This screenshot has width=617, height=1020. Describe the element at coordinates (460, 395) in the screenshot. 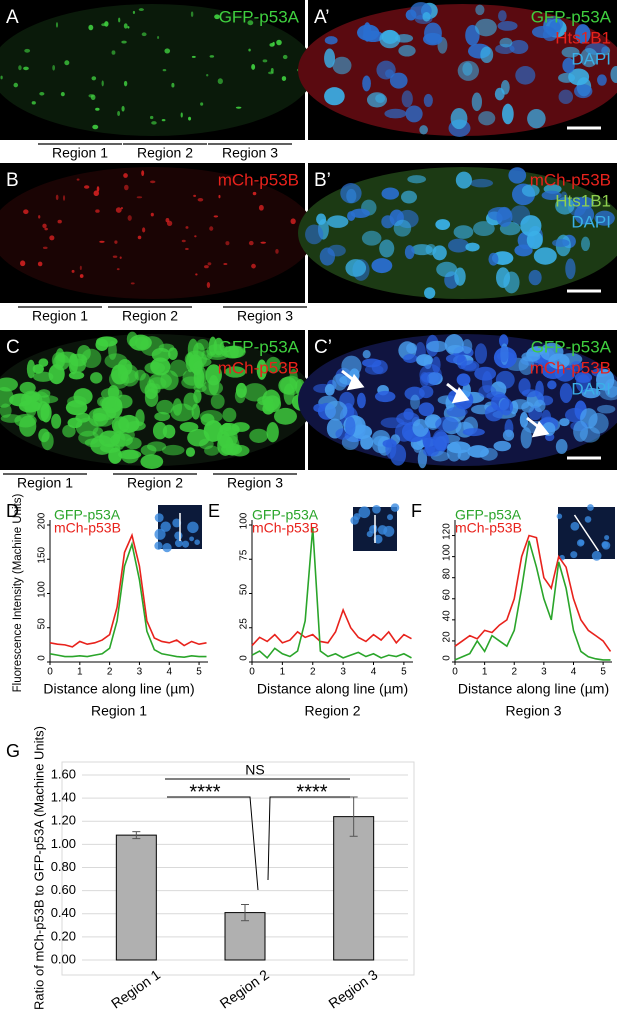

I see `arrowhead` at that location.